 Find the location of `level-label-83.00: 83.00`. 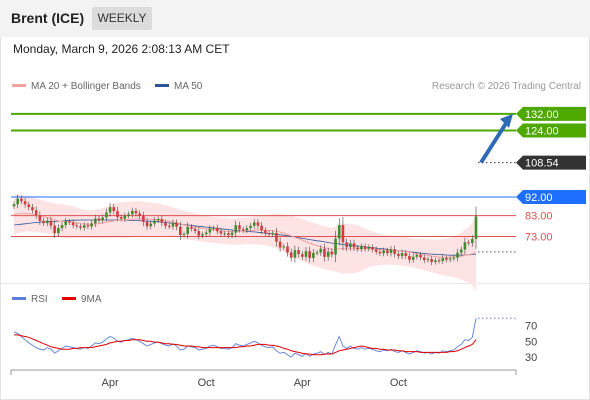

level-label-83.00: 83.00 is located at coordinates (539, 217).